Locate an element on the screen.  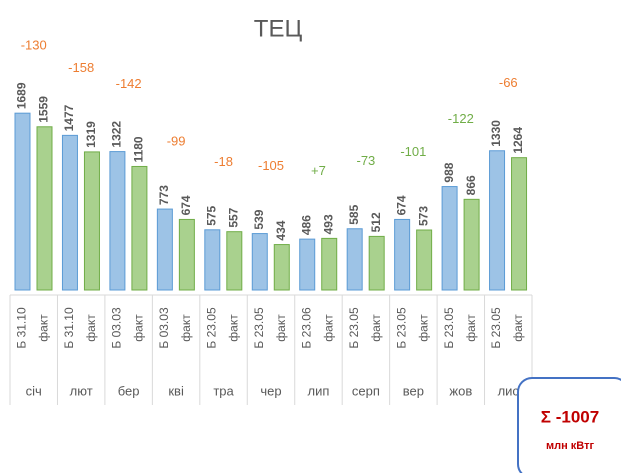
x-tick-label: лис is located at coordinates (509, 390).